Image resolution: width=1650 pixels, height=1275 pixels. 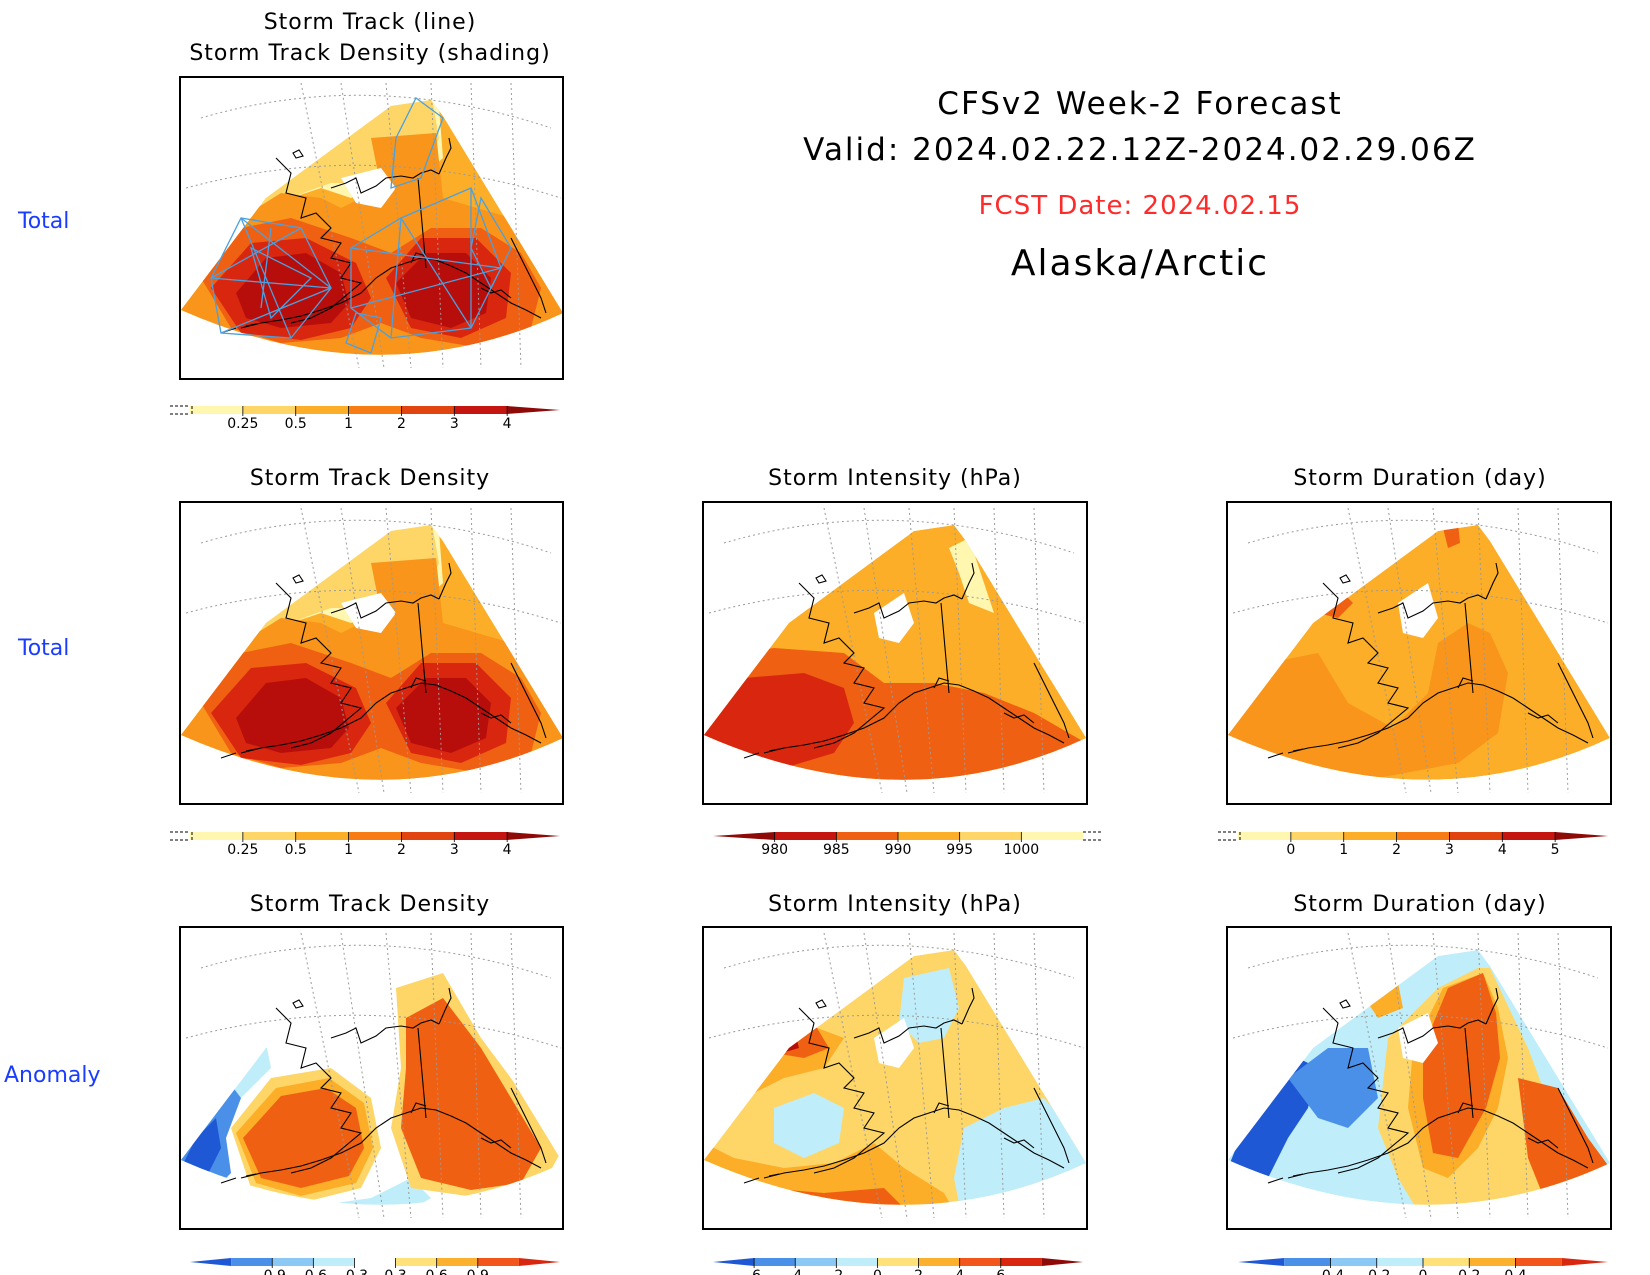 What do you see at coordinates (422, 223) in the screenshot?
I see `border-line` at bounding box center [422, 223].